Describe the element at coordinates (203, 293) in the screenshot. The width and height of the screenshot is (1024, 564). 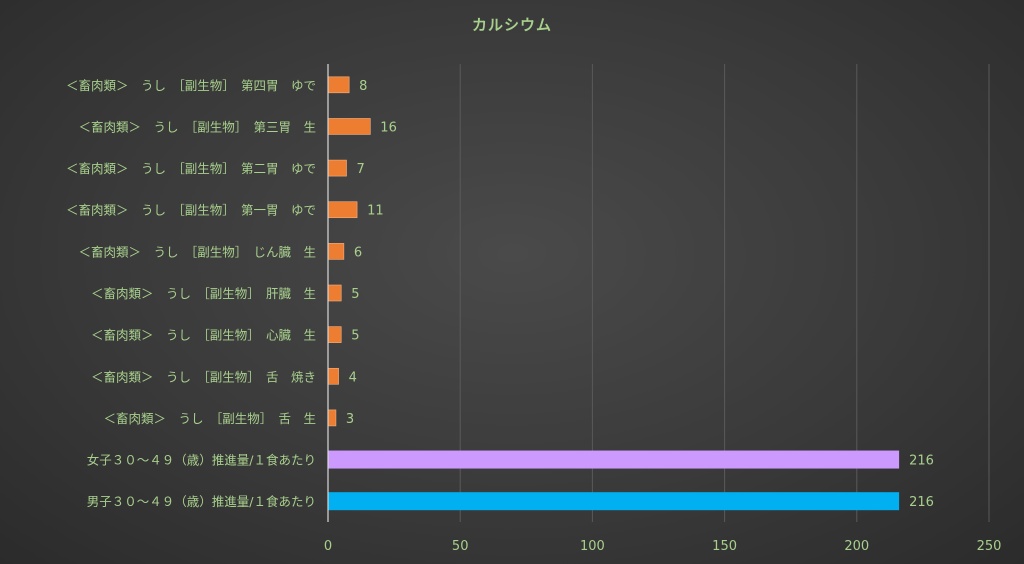
I see `category-label: ＜畜肉類＞ うし ［副生物］ 肝臓 生` at that location.